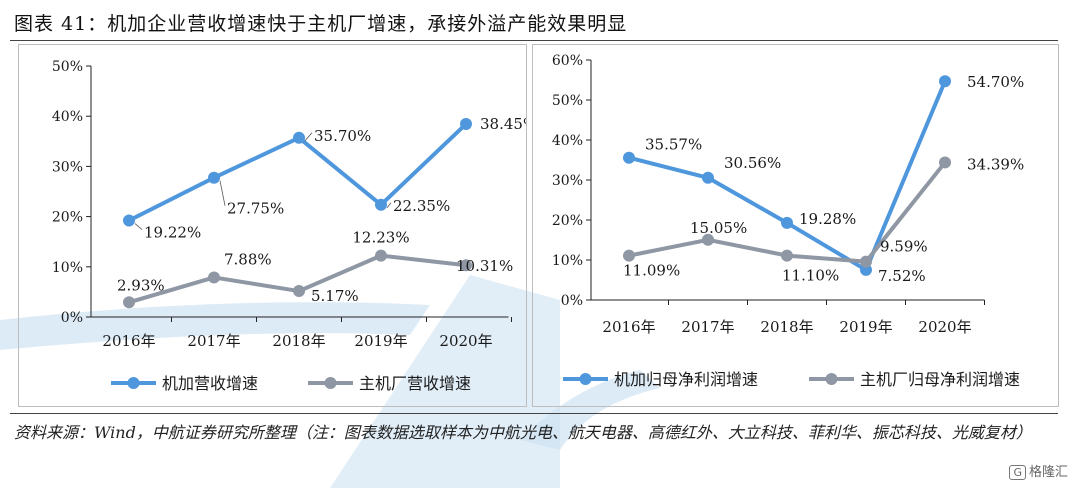 The height and width of the screenshot is (488, 1080). Describe the element at coordinates (651, 271) in the screenshot. I see `data-label: 11.09%` at that location.